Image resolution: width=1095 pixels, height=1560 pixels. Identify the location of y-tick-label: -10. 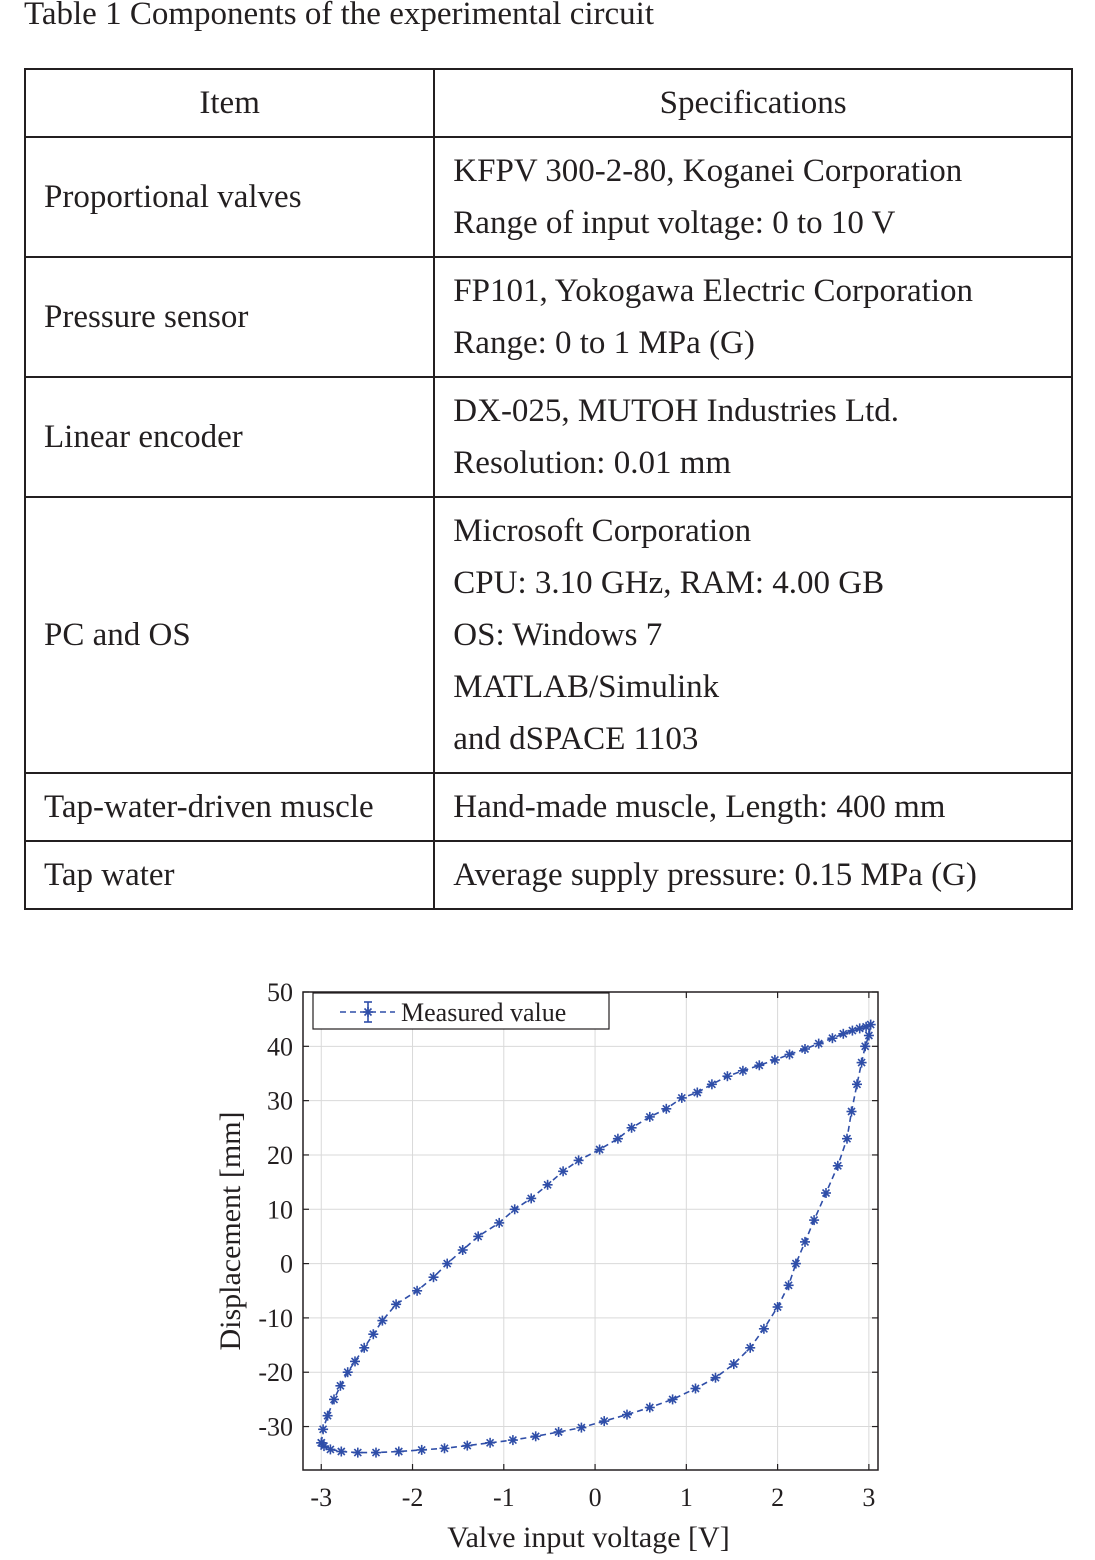
(275, 1318).